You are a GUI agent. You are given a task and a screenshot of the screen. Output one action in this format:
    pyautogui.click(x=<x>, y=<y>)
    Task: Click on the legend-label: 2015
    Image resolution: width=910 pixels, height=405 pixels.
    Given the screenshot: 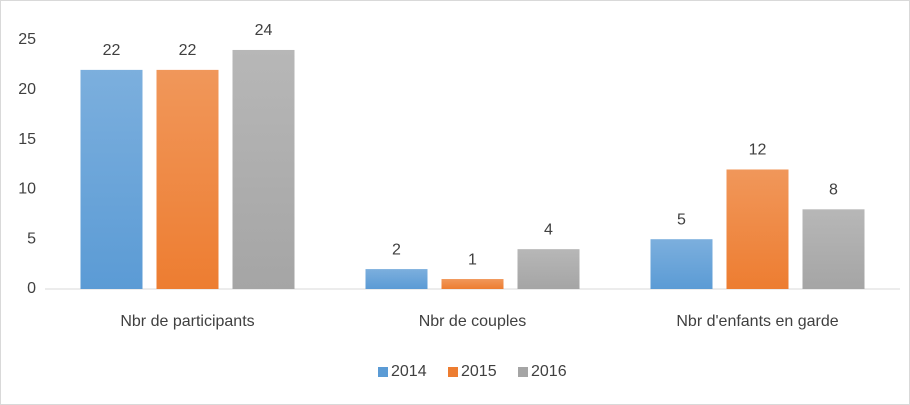 What is the action you would take?
    pyautogui.click(x=479, y=371)
    